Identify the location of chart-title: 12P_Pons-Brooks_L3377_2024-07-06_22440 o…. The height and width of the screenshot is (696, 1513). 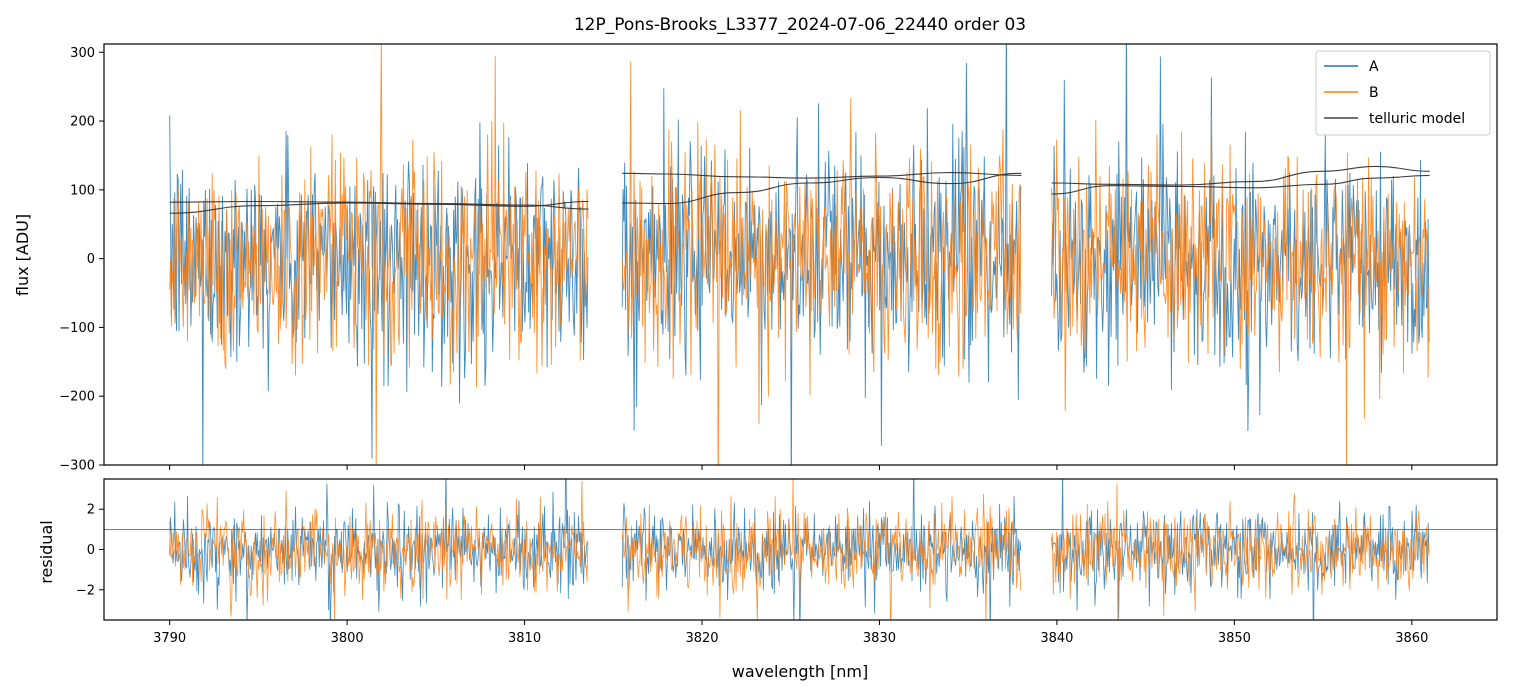
(800, 25).